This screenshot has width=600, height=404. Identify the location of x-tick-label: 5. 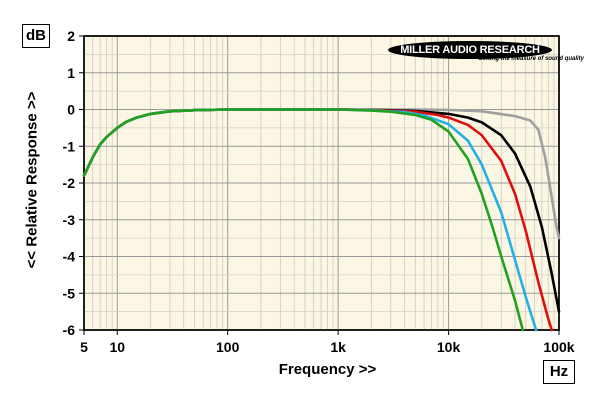
(84, 347).